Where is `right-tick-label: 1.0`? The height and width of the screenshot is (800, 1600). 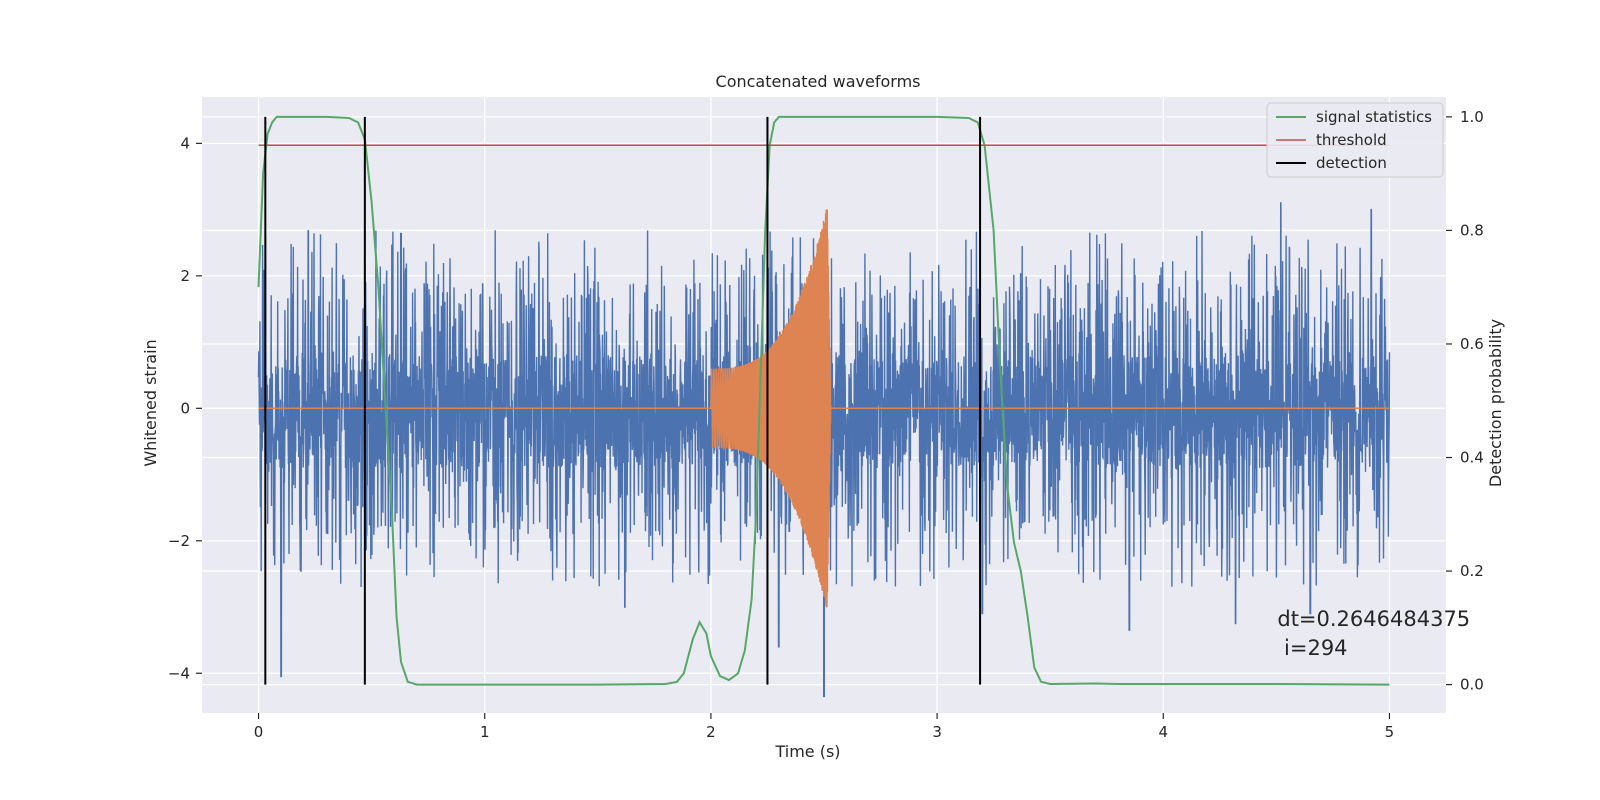 right-tick-label: 1.0 is located at coordinates (1472, 117).